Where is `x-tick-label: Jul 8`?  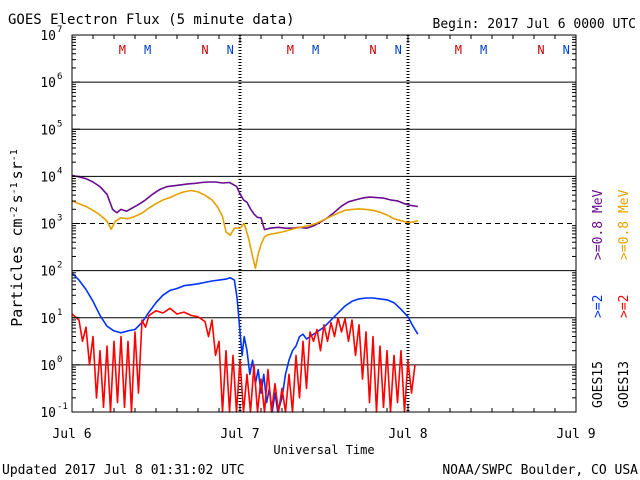 x-tick-label: Jul 8 is located at coordinates (407, 434).